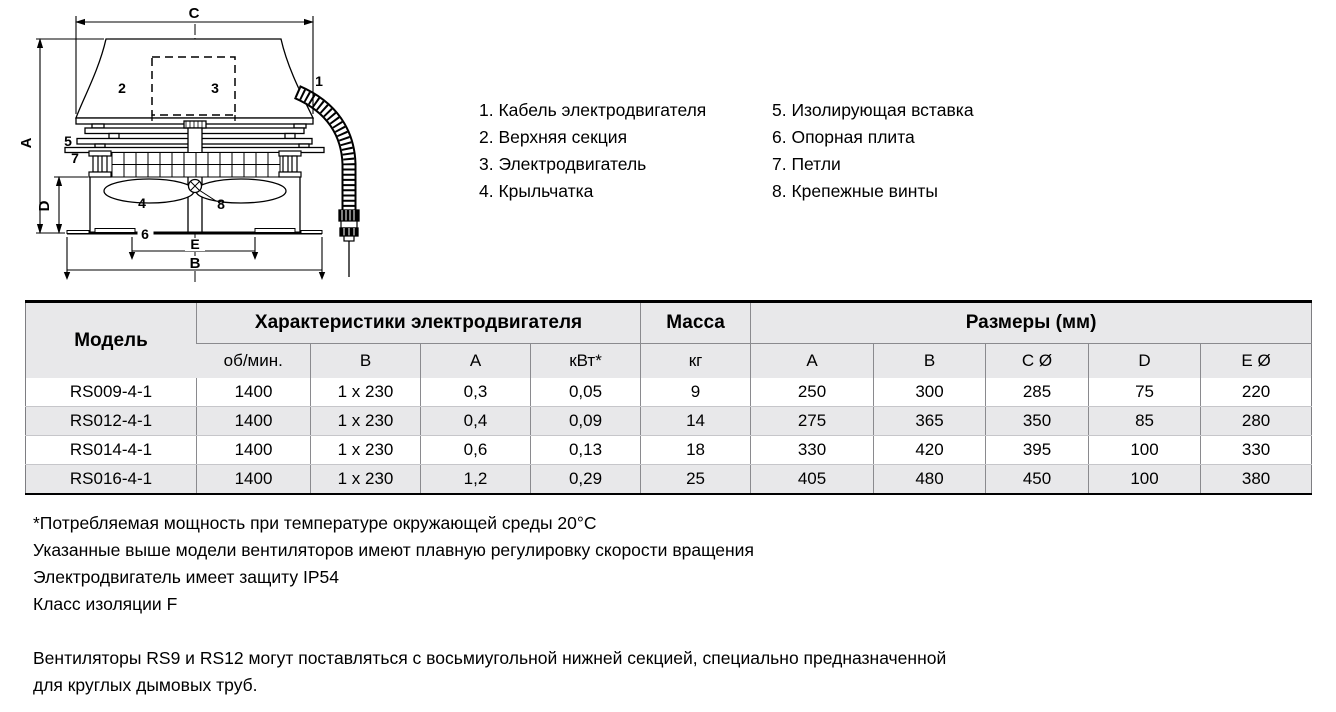 The height and width of the screenshot is (712, 1336). What do you see at coordinates (196, 165) in the screenshot?
I see `guard-grille` at bounding box center [196, 165].